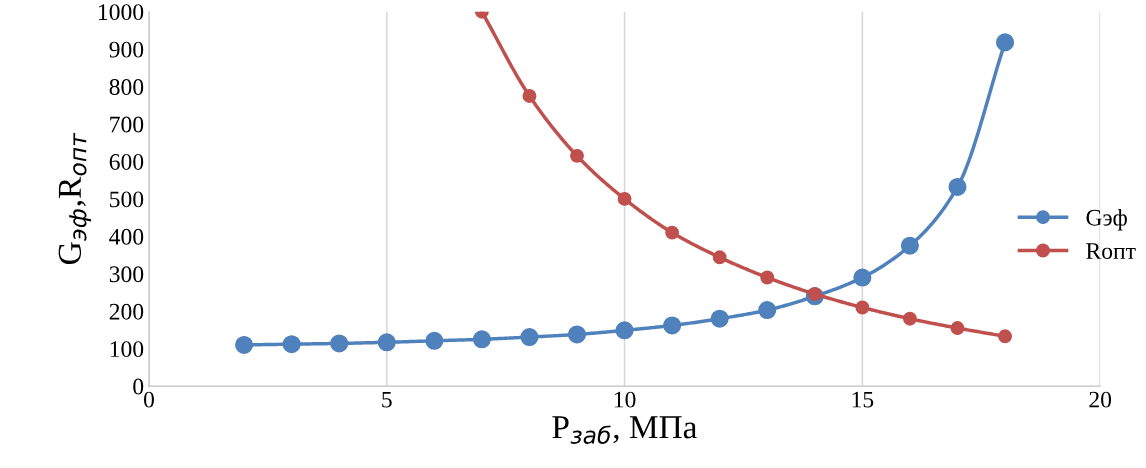 This screenshot has height=468, width=1146. Describe the element at coordinates (138, 386) in the screenshot. I see `y-tick-label: 0` at that location.